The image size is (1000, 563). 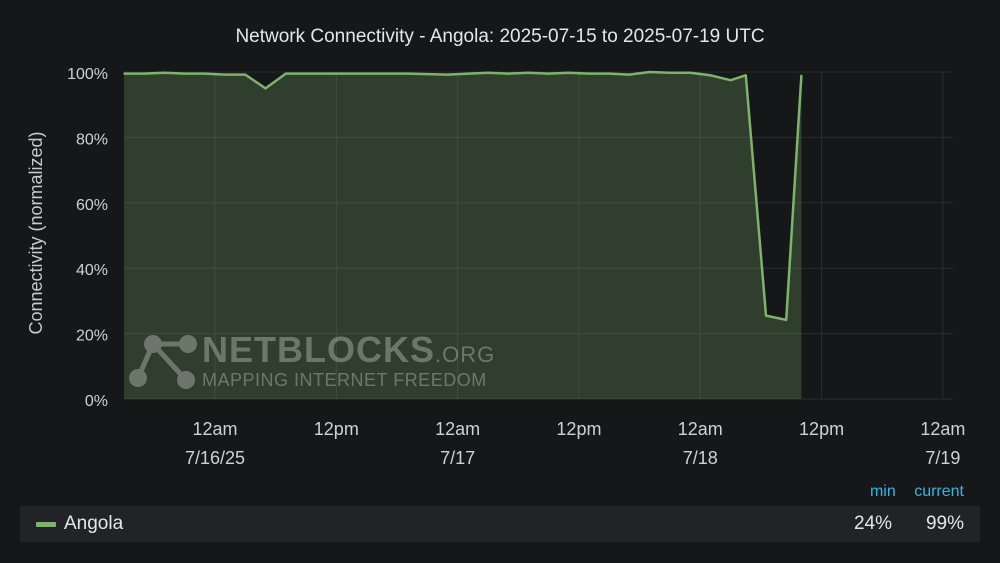 I want to click on x-tick-date-label: 7/17, so click(x=457, y=458).